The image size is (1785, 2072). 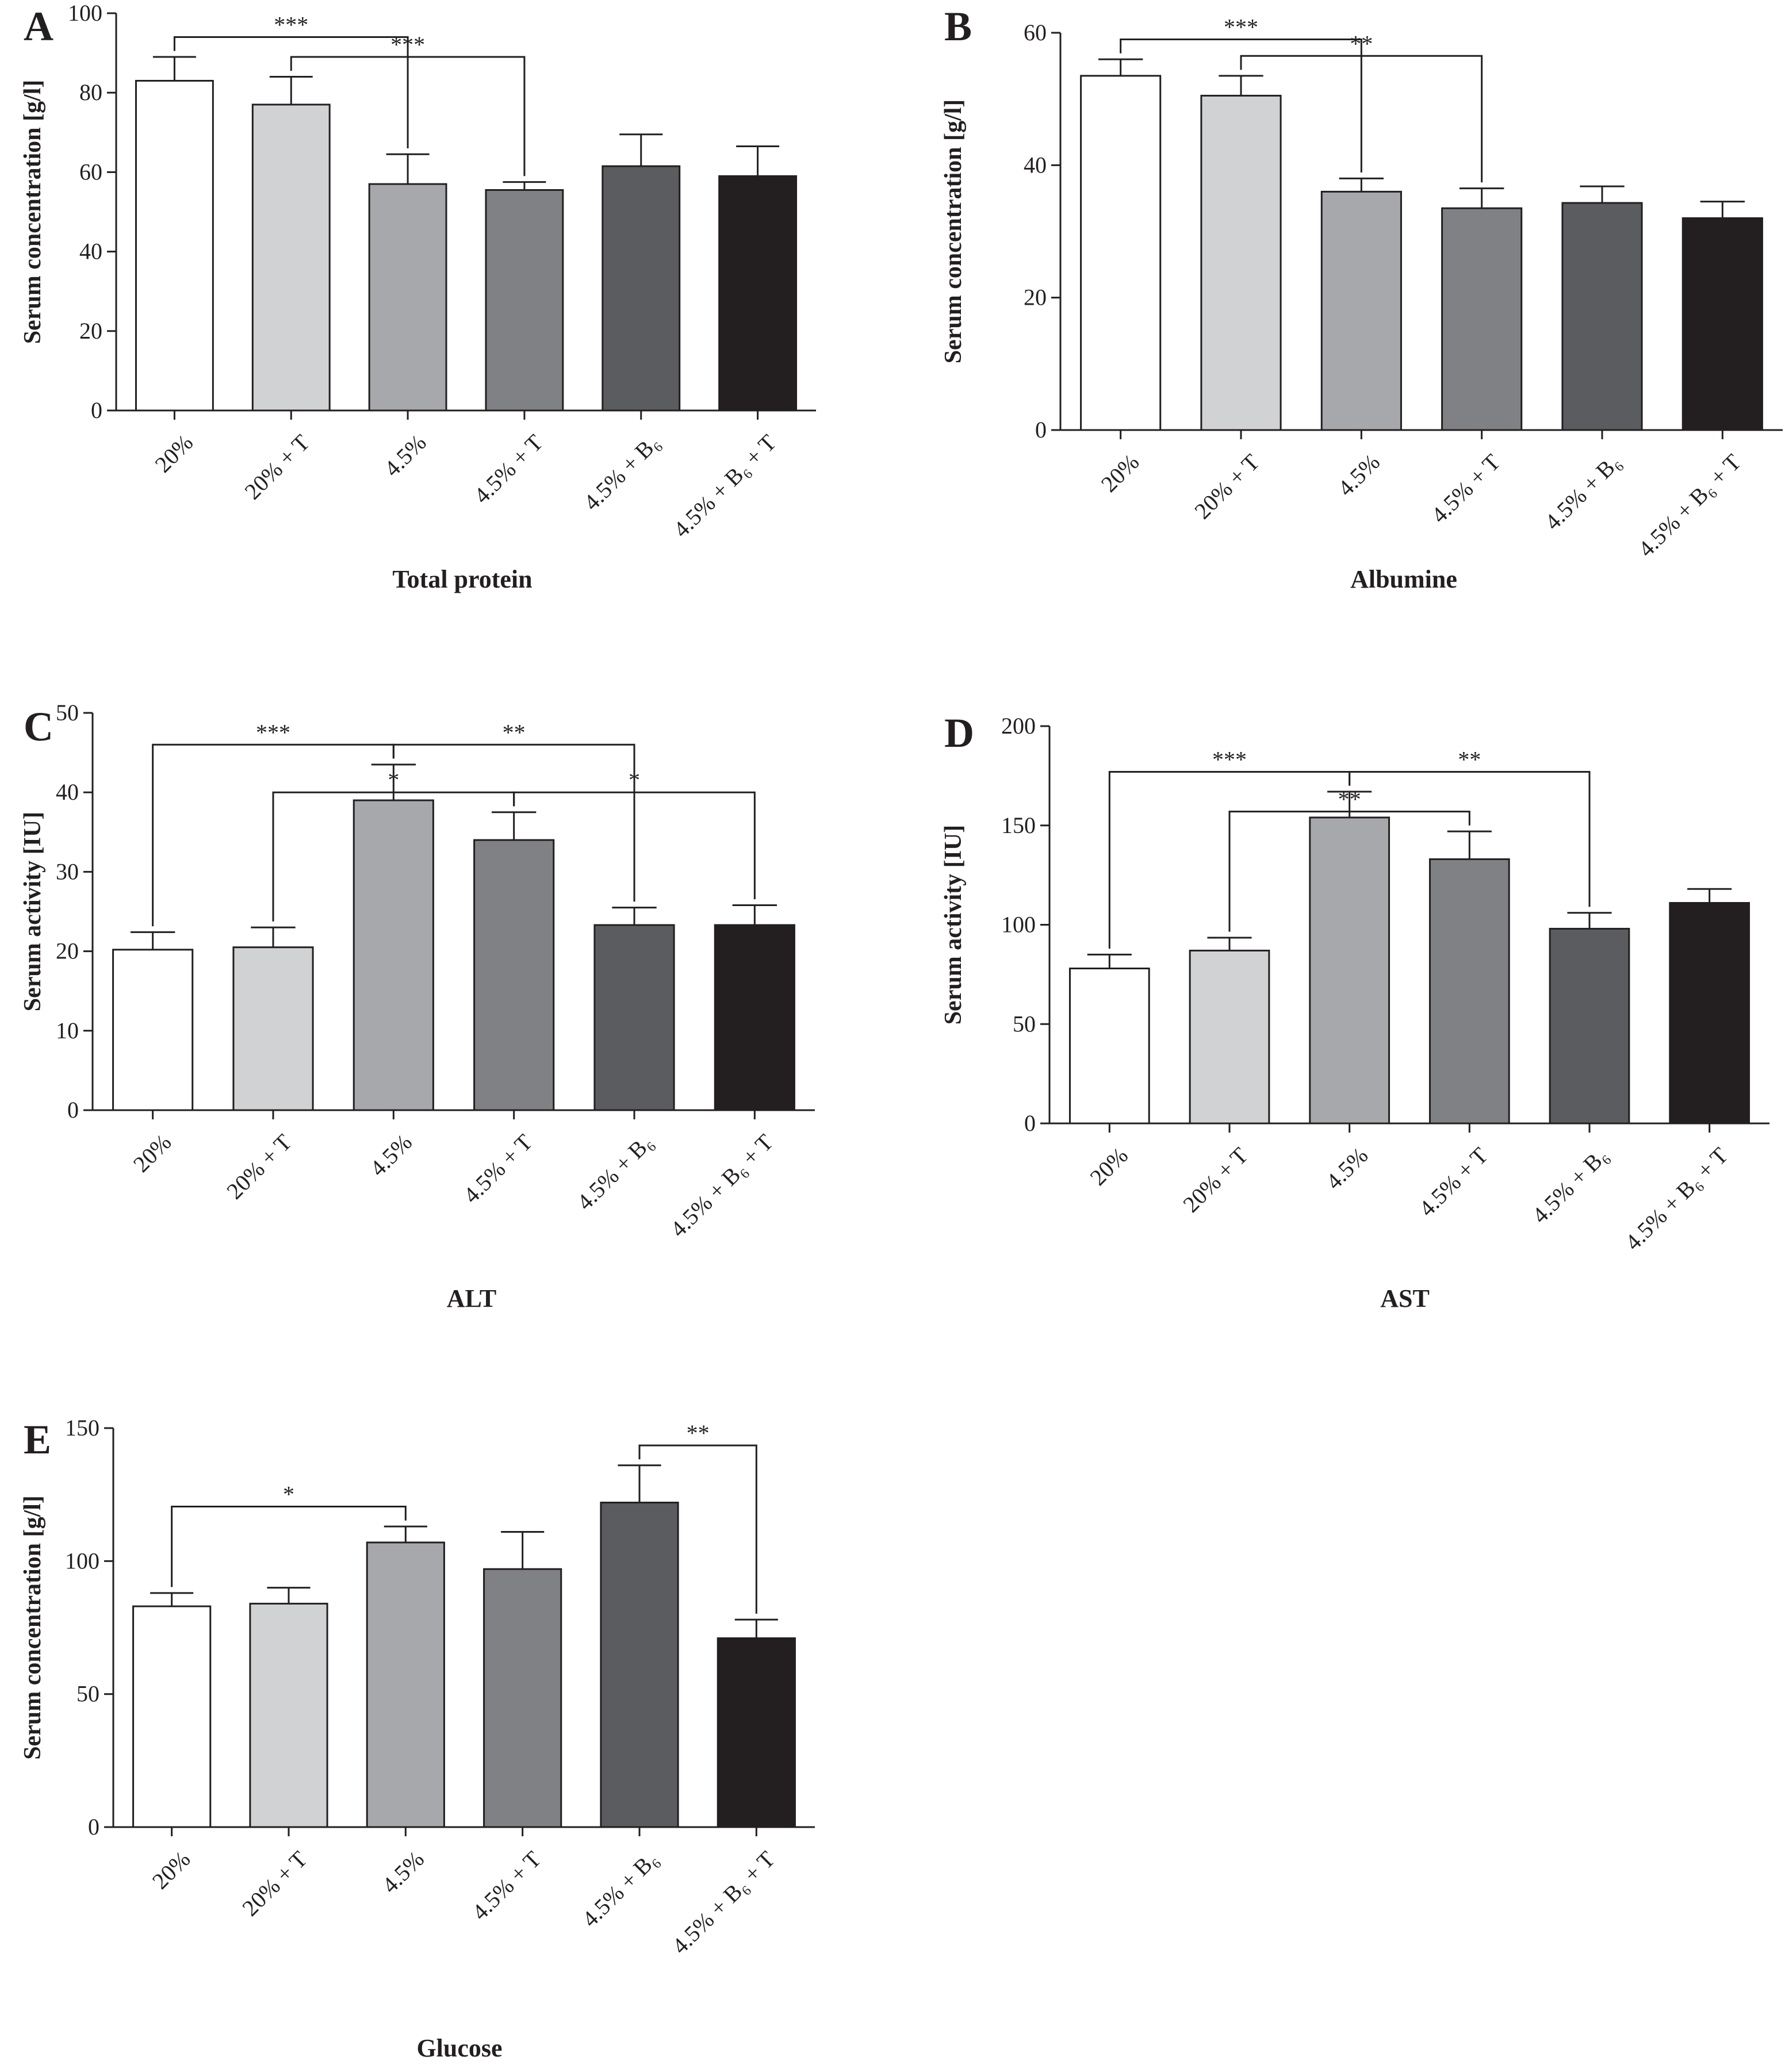 I want to click on panel-letter: C, so click(x=38, y=727).